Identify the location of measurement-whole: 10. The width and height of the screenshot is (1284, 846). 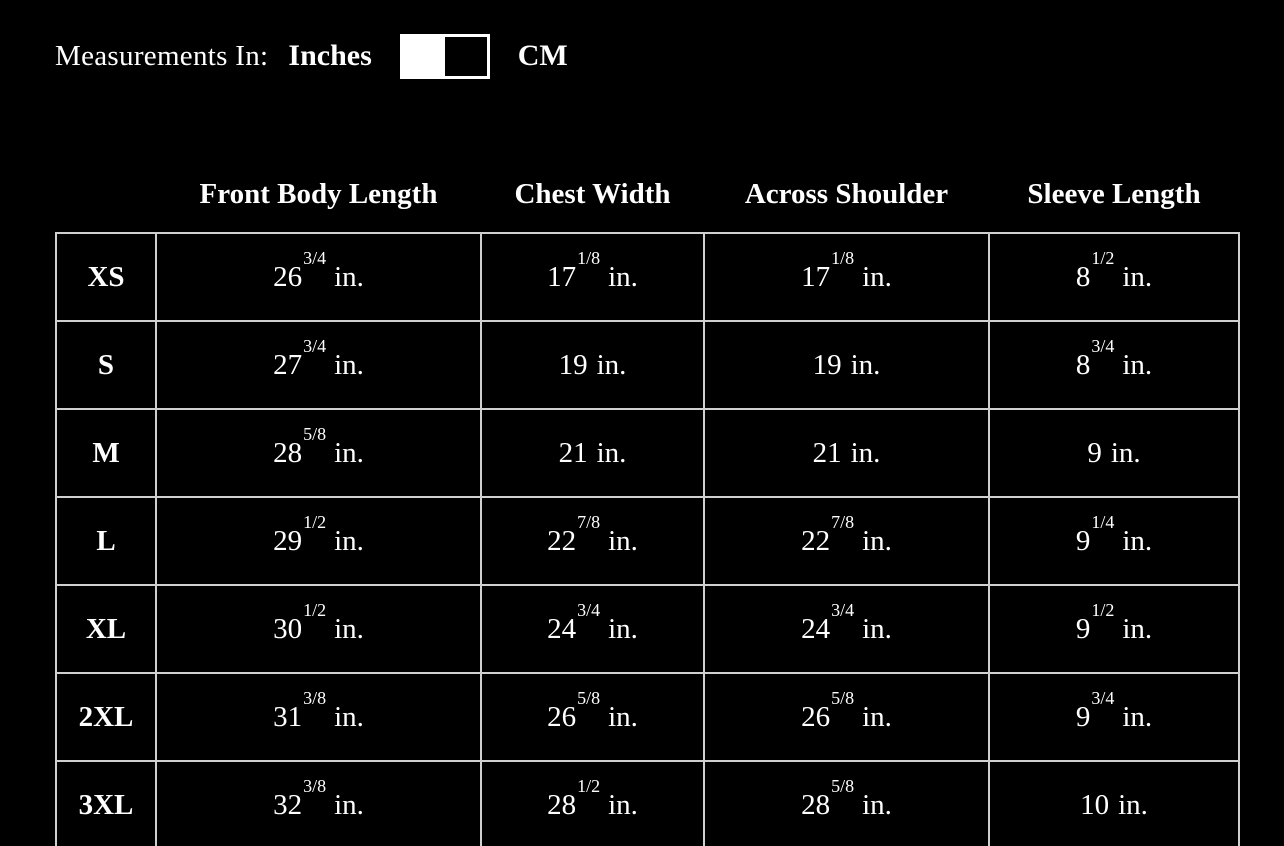
(1095, 804).